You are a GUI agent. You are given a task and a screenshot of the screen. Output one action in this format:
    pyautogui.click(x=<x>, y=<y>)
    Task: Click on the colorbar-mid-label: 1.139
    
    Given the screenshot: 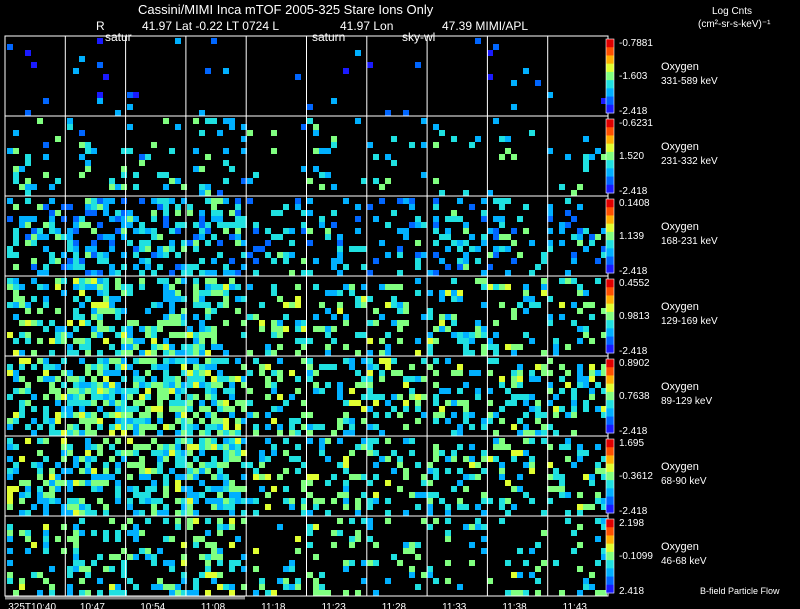 What is the action you would take?
    pyautogui.click(x=631, y=236)
    